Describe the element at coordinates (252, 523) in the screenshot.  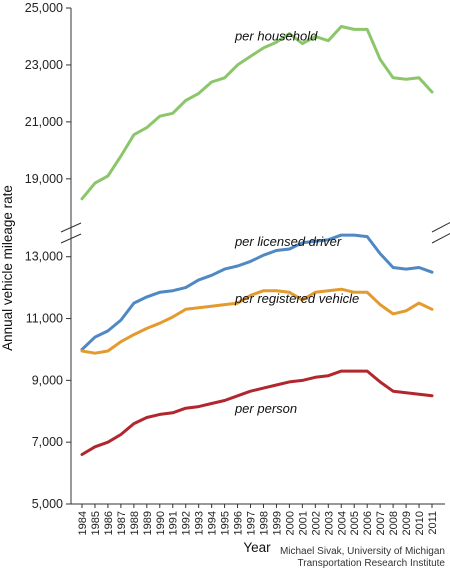
I see `x-tick-label: 1997` at that location.